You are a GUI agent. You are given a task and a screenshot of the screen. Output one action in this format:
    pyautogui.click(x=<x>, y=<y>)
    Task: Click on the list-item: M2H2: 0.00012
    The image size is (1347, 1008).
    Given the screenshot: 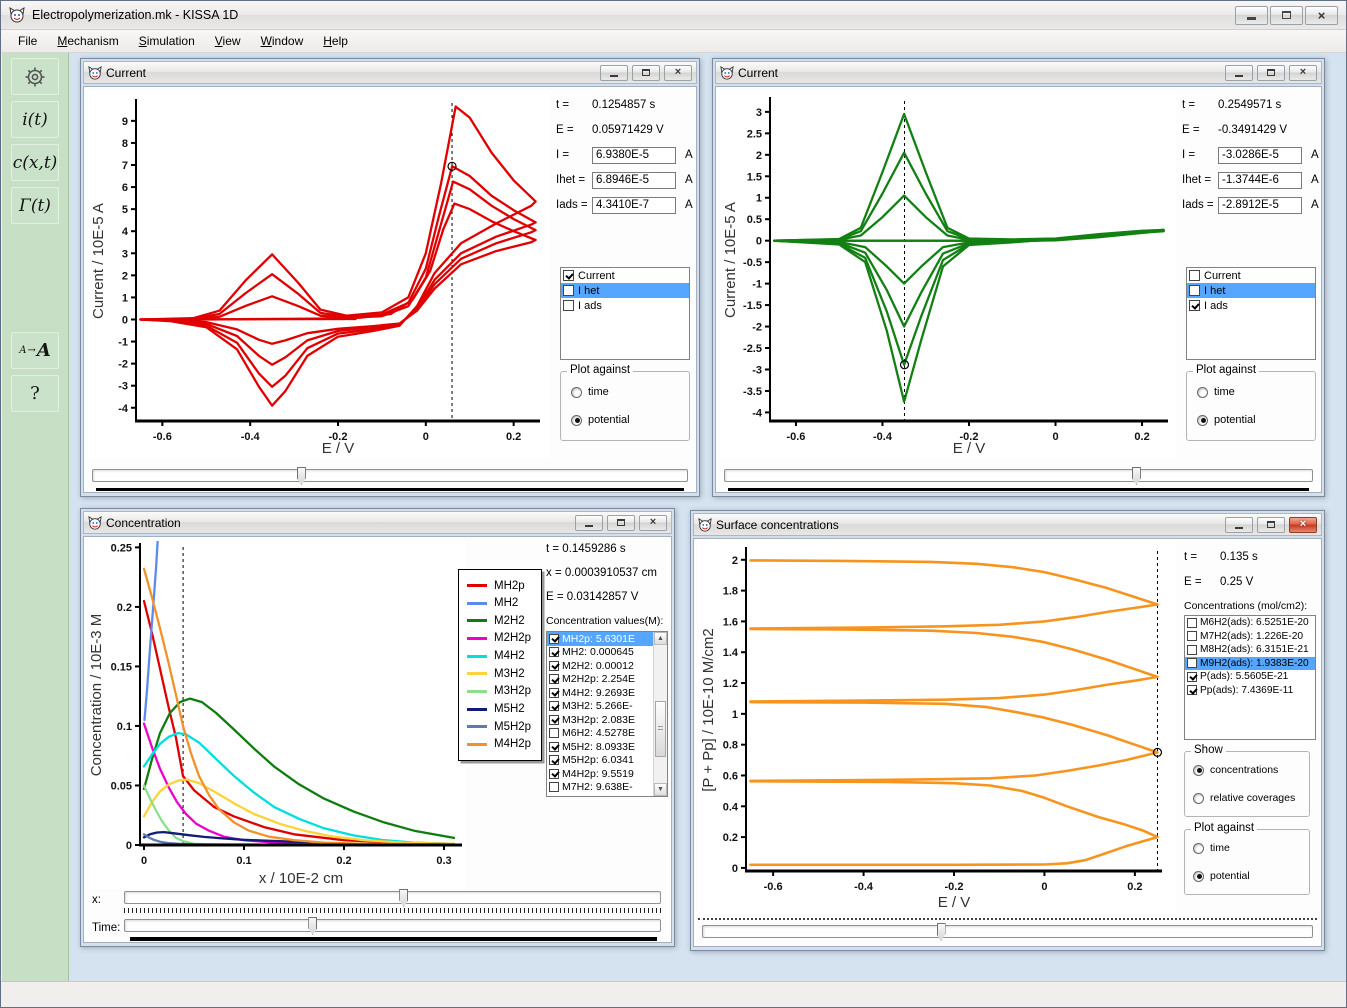 What is the action you would take?
    pyautogui.click(x=600, y=666)
    